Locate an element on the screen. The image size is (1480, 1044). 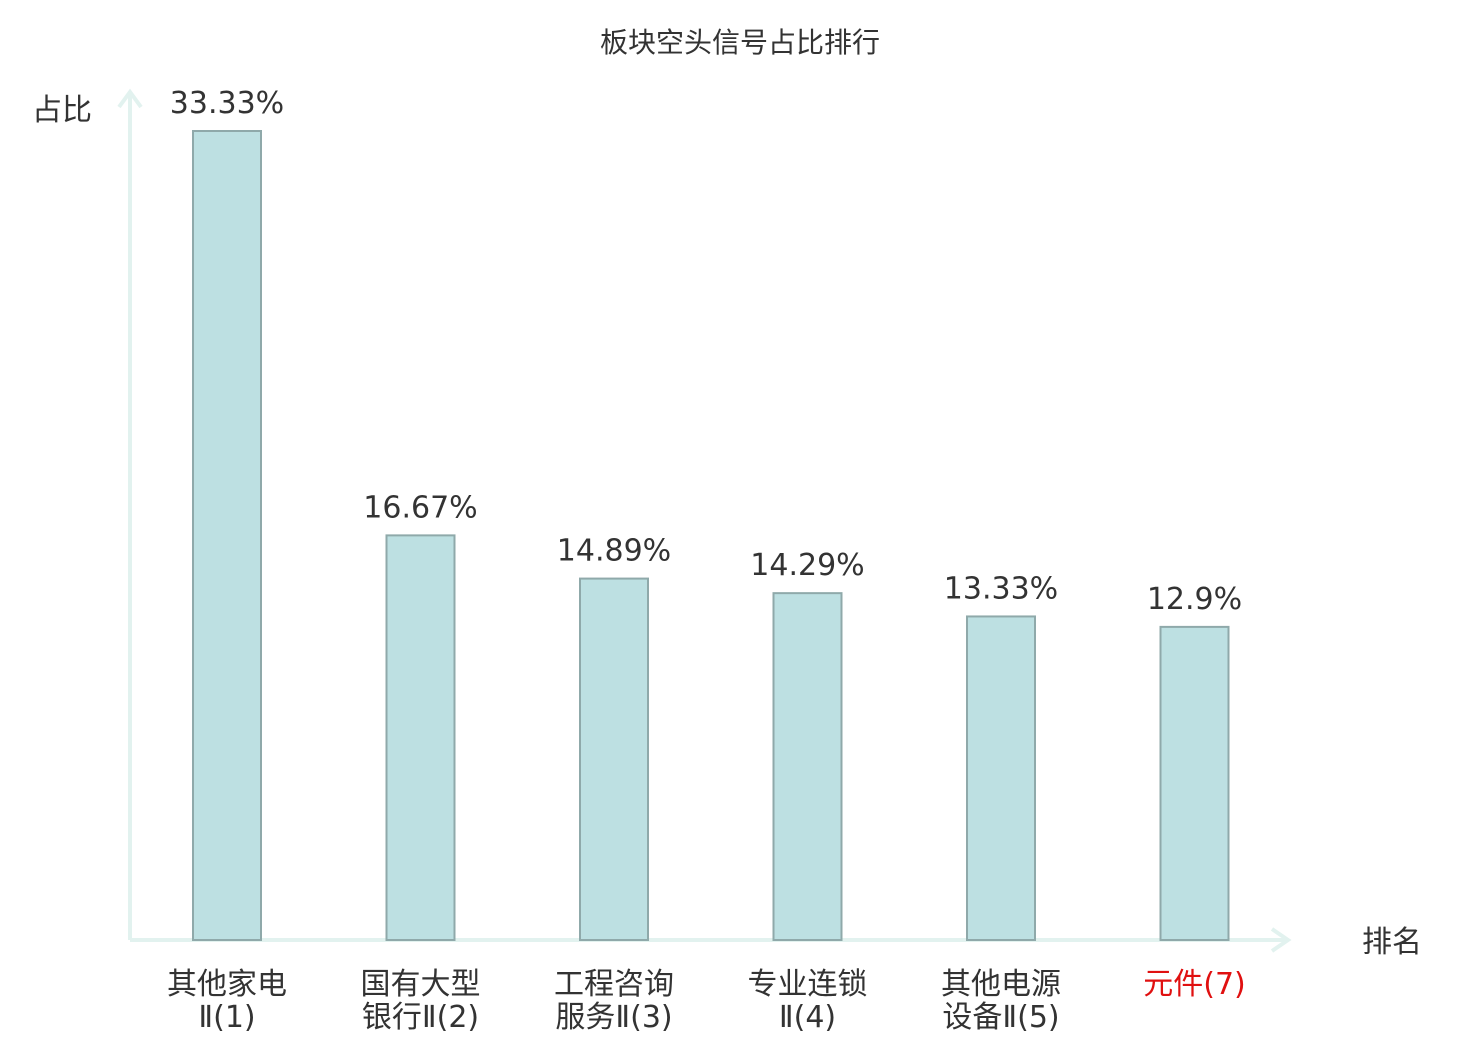
x-tick-label-6-line-1: 元件(7) is located at coordinates (1194, 984).